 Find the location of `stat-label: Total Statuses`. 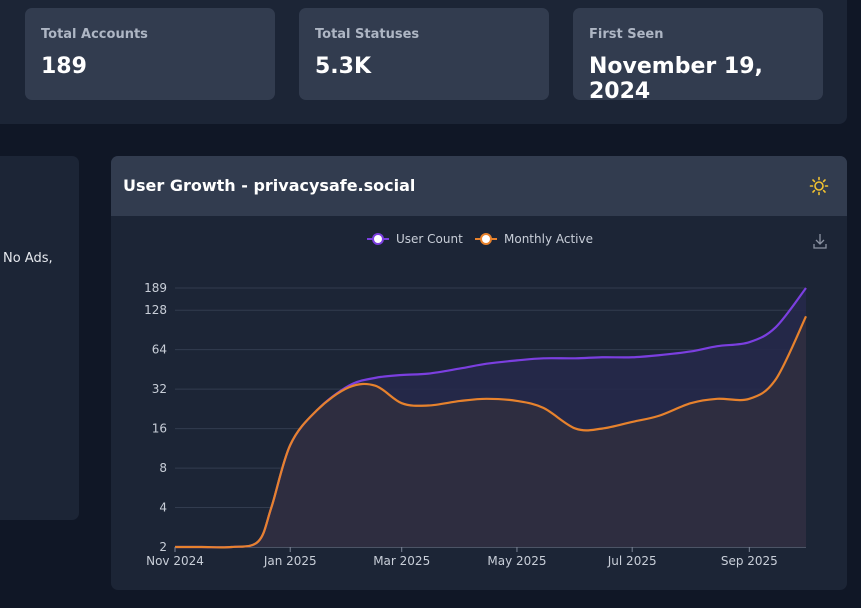

stat-label: Total Statuses is located at coordinates (367, 34).